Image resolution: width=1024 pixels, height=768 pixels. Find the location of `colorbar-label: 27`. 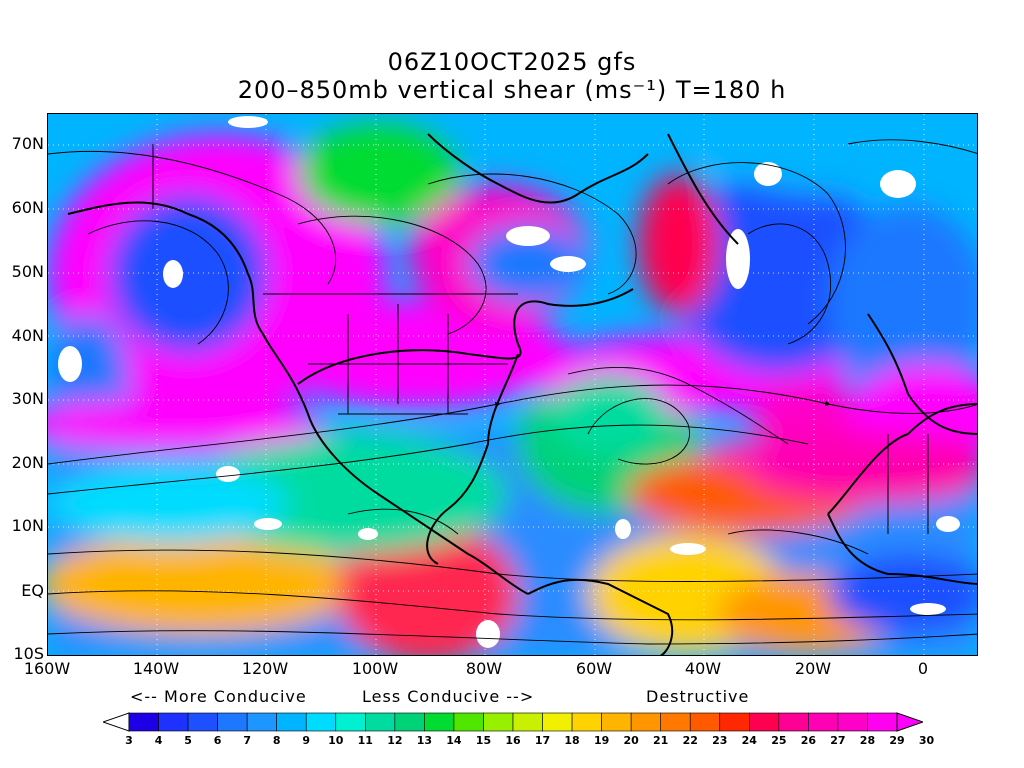

colorbar-label: 27 is located at coordinates (838, 740).